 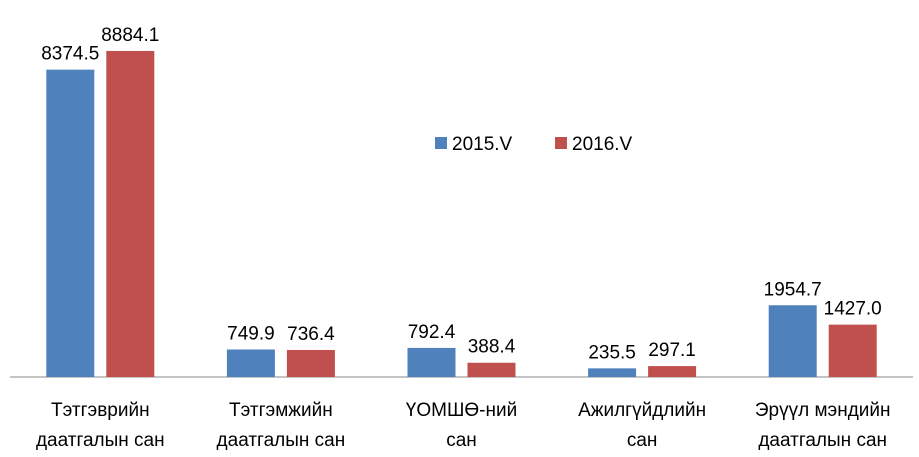 I want to click on x-tick-label: Тэтгэврийн даатгалын сан, so click(x=100, y=425).